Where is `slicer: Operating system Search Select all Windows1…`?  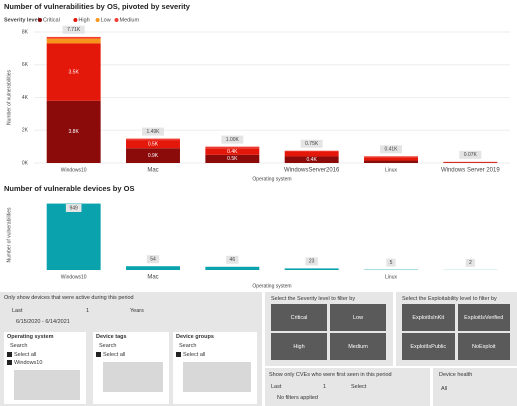 slicer: Operating system Search Select all Windows1… is located at coordinates (45, 368).